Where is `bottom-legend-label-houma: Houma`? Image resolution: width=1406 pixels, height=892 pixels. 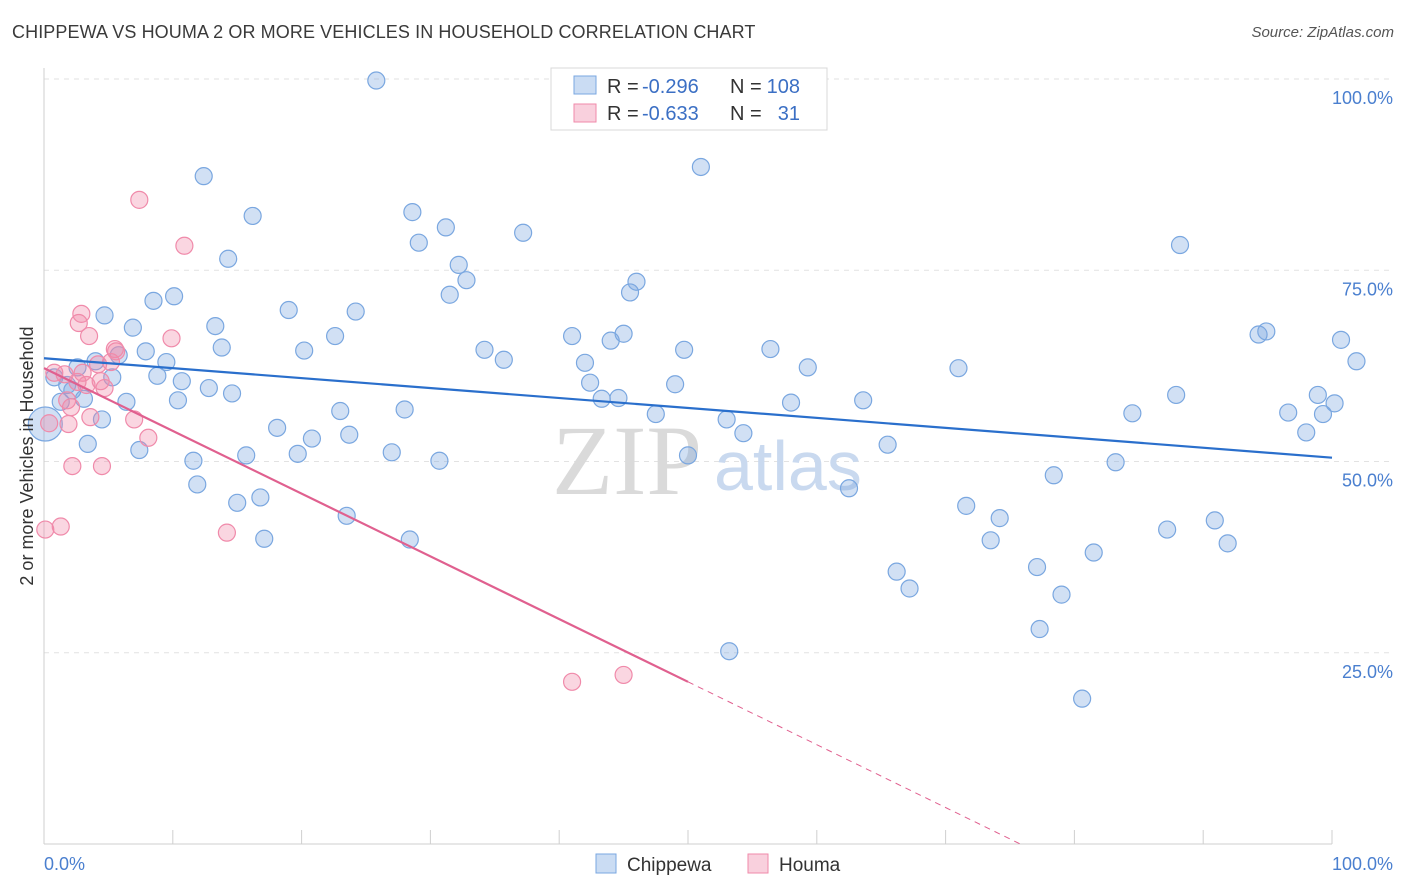
bottom-legend-label-houma: Houma is located at coordinates (810, 865).